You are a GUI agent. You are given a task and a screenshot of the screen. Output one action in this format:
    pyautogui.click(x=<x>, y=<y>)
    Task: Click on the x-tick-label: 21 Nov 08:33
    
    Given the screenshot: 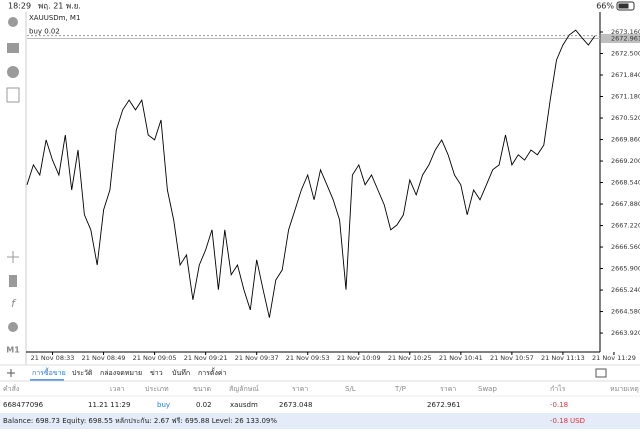 What is the action you would take?
    pyautogui.click(x=53, y=358)
    